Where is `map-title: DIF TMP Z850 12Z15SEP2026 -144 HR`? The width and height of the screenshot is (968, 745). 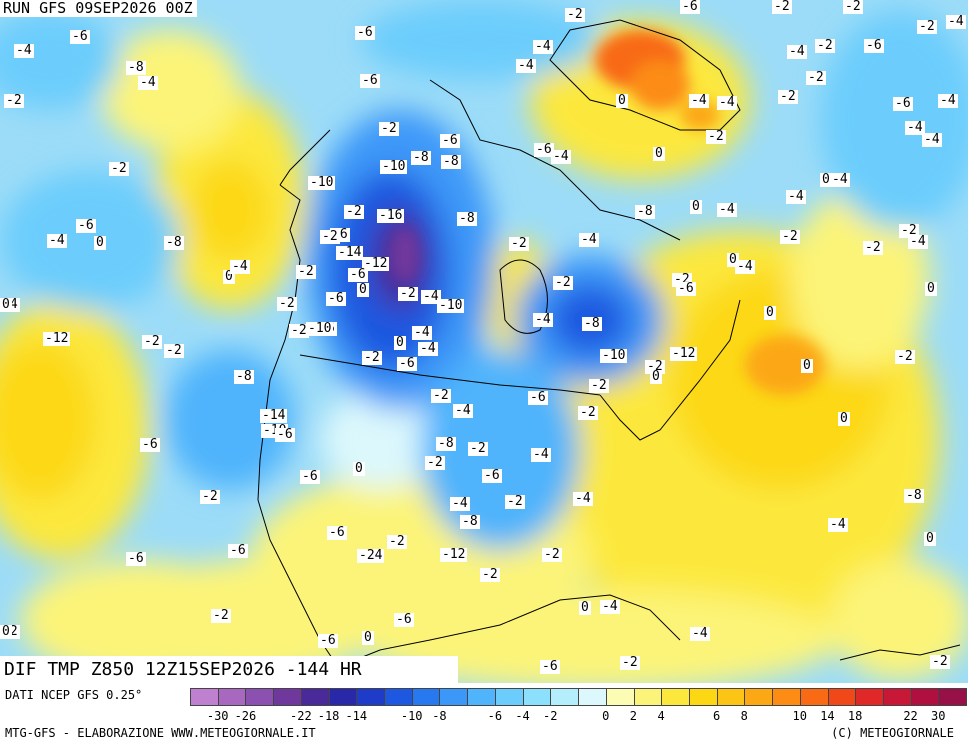
map-title: DIF TMP Z850 12Z15SEP2026 -144 HR is located at coordinates (229, 669).